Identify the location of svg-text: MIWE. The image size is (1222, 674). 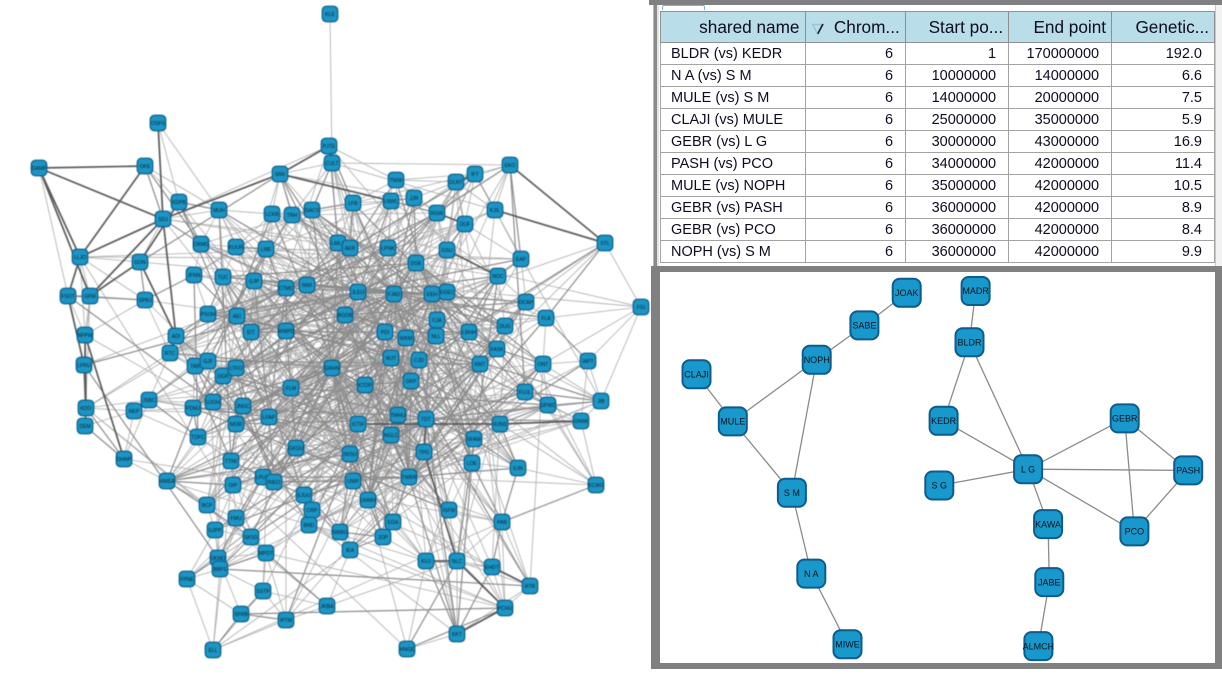
(847, 645).